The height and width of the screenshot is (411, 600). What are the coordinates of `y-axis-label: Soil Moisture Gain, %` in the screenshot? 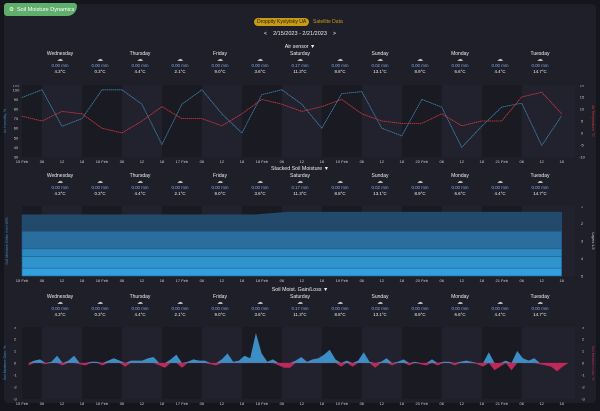 It's located at (5, 362).